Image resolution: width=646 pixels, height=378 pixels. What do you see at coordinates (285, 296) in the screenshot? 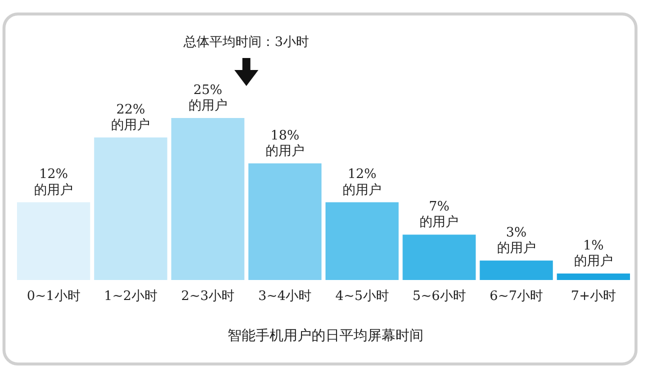
I see `x-tick-label: 3~4小时` at bounding box center [285, 296].